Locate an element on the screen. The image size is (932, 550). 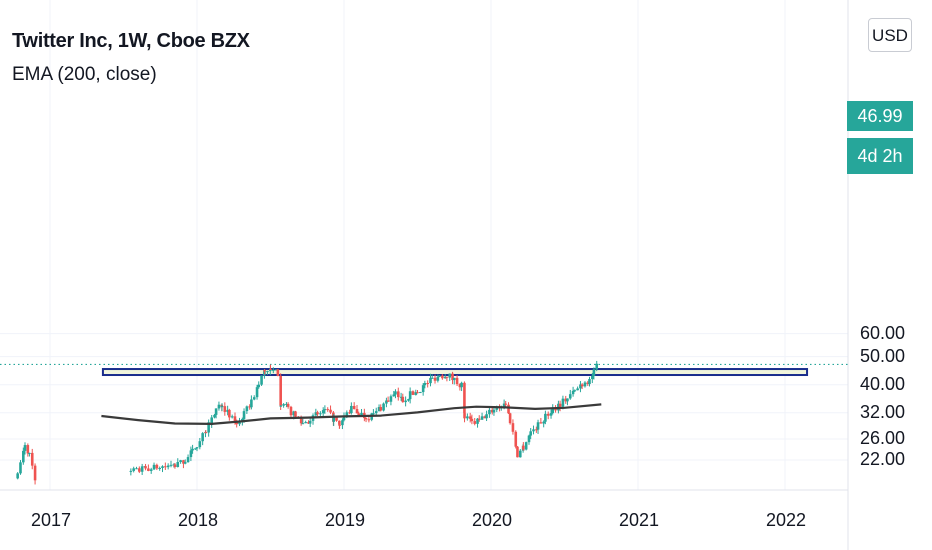
resistance-zone is located at coordinates (455, 372).